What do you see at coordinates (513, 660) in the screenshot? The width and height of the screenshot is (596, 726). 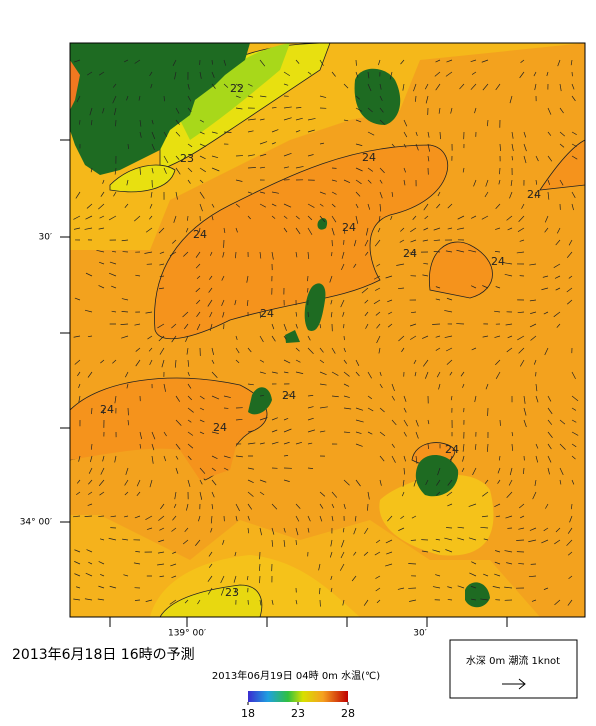 I see `legend-text: 水深 0m 潮流 1knot` at bounding box center [513, 660].